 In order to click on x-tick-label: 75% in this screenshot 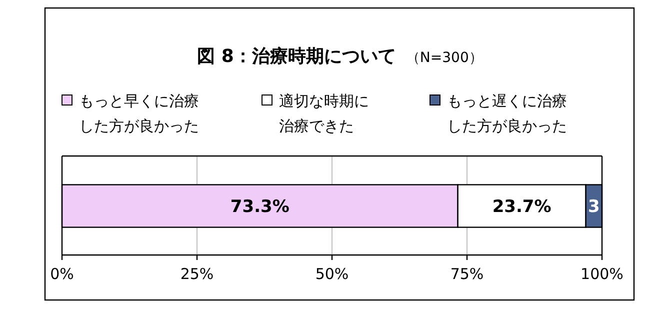, I will do `click(467, 274)`.